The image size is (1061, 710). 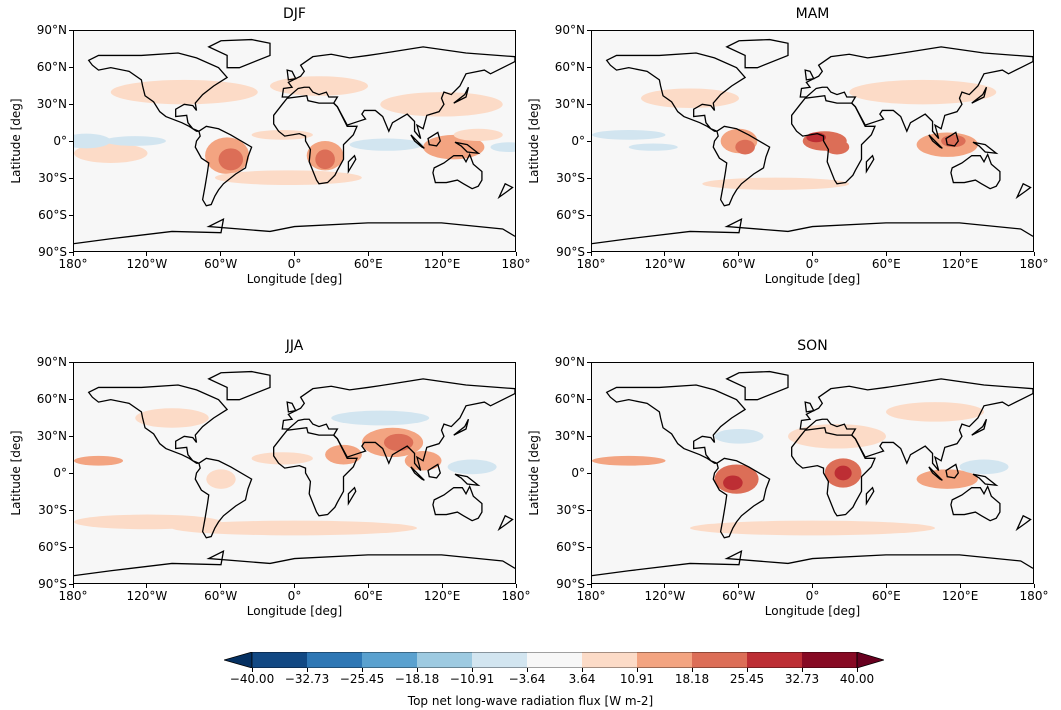 I want to click on x-tick-label: 60°W, so click(x=739, y=264).